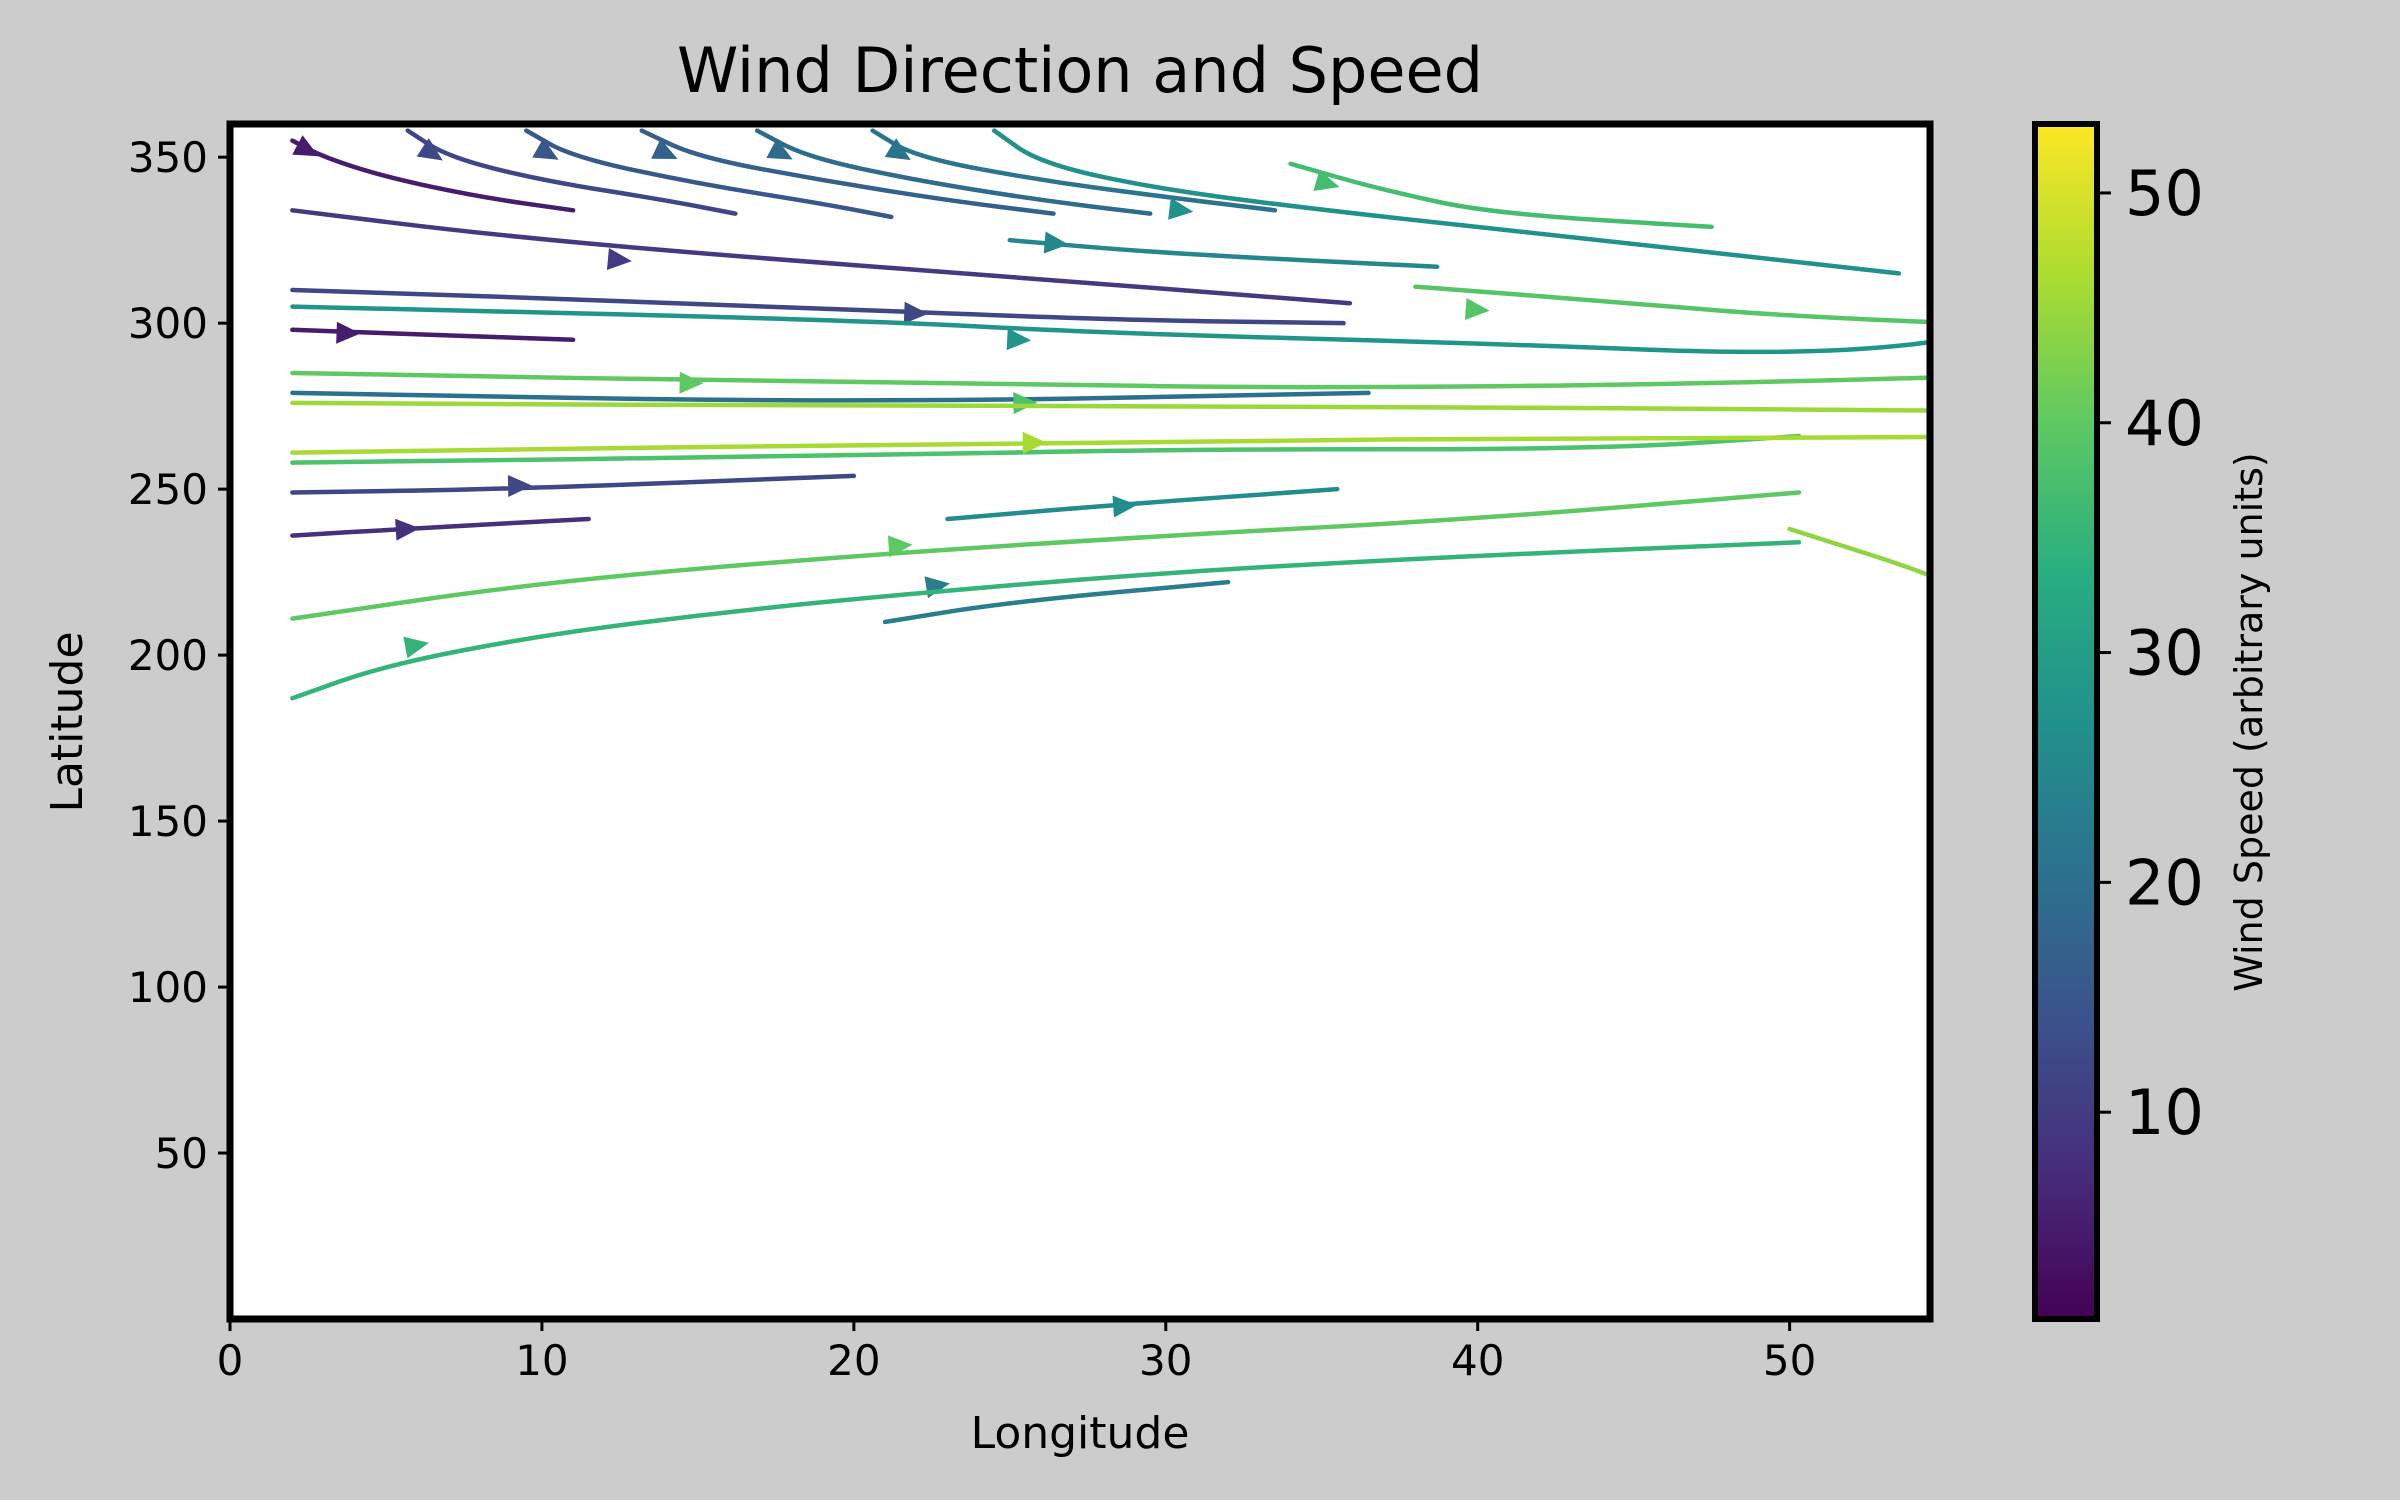 This screenshot has width=2400, height=1500. Describe the element at coordinates (230, 1360) in the screenshot. I see `x-tick-label: 0` at that location.